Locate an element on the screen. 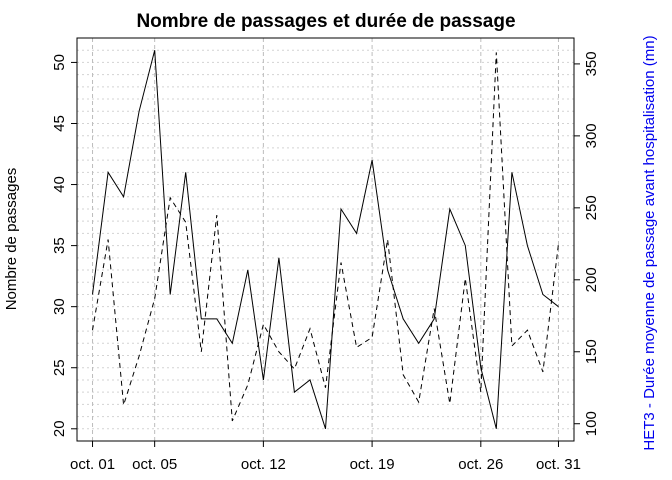 The image size is (672, 480). x-tick-label: oct. 01 is located at coordinates (92, 464).